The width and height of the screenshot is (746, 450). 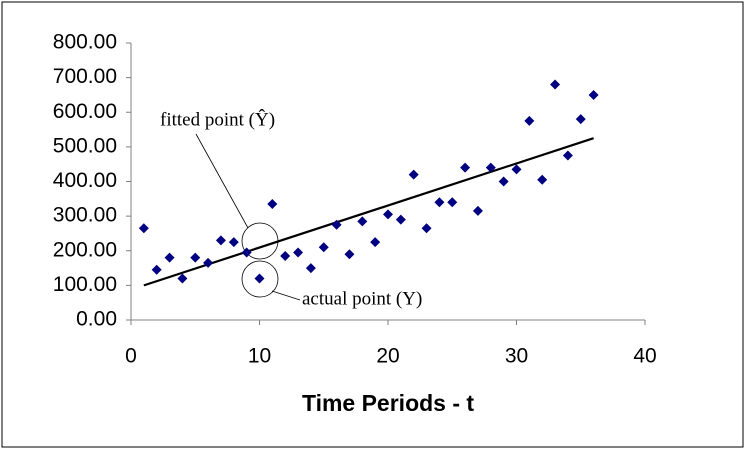 I want to click on annotation: fitted point (Ŷ), so click(x=217, y=119).